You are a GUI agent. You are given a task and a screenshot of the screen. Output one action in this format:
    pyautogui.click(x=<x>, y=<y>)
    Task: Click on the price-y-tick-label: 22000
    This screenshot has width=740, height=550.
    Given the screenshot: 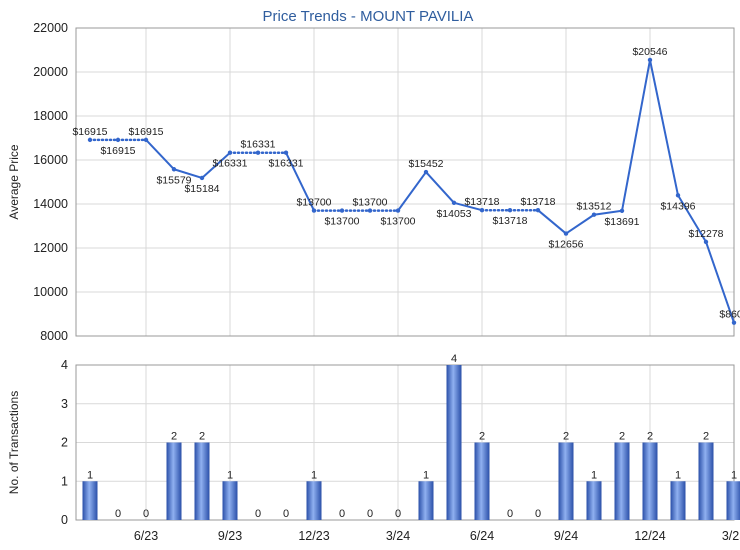 What is the action you would take?
    pyautogui.click(x=50, y=28)
    